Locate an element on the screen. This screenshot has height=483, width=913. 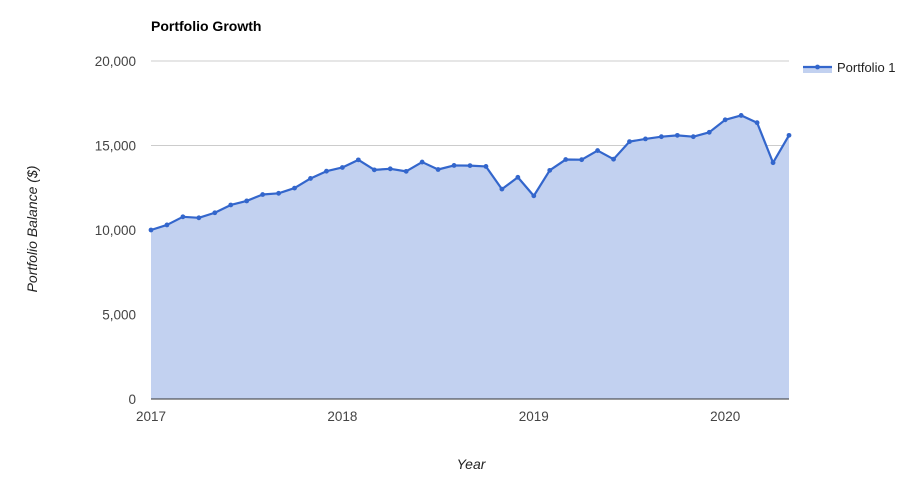
x-tick-label: 2019 is located at coordinates (534, 416).